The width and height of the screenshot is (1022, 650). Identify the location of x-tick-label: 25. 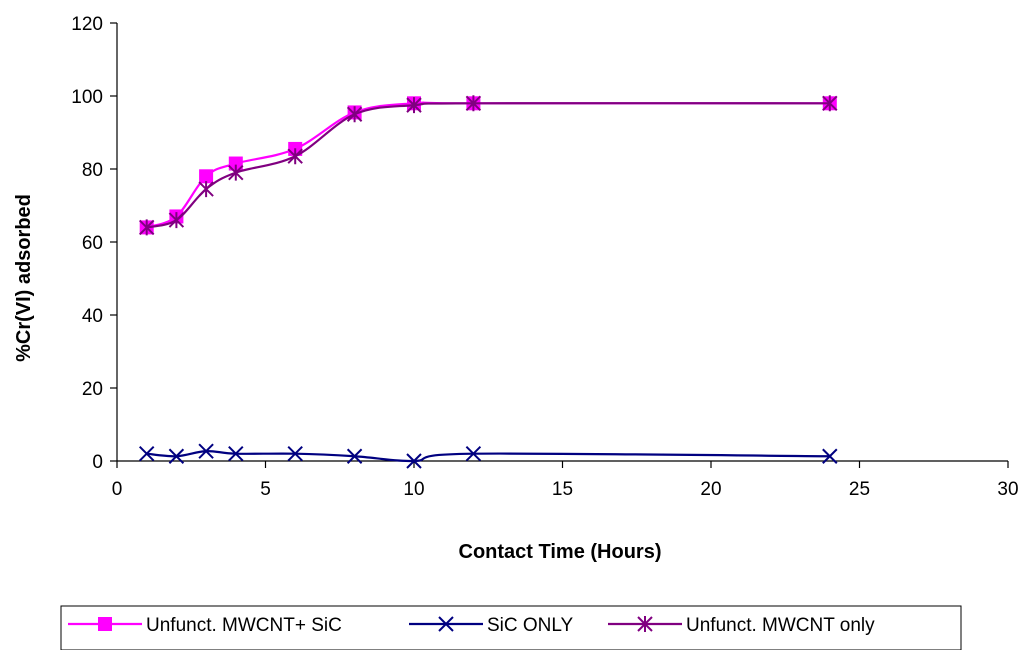
(859, 489).